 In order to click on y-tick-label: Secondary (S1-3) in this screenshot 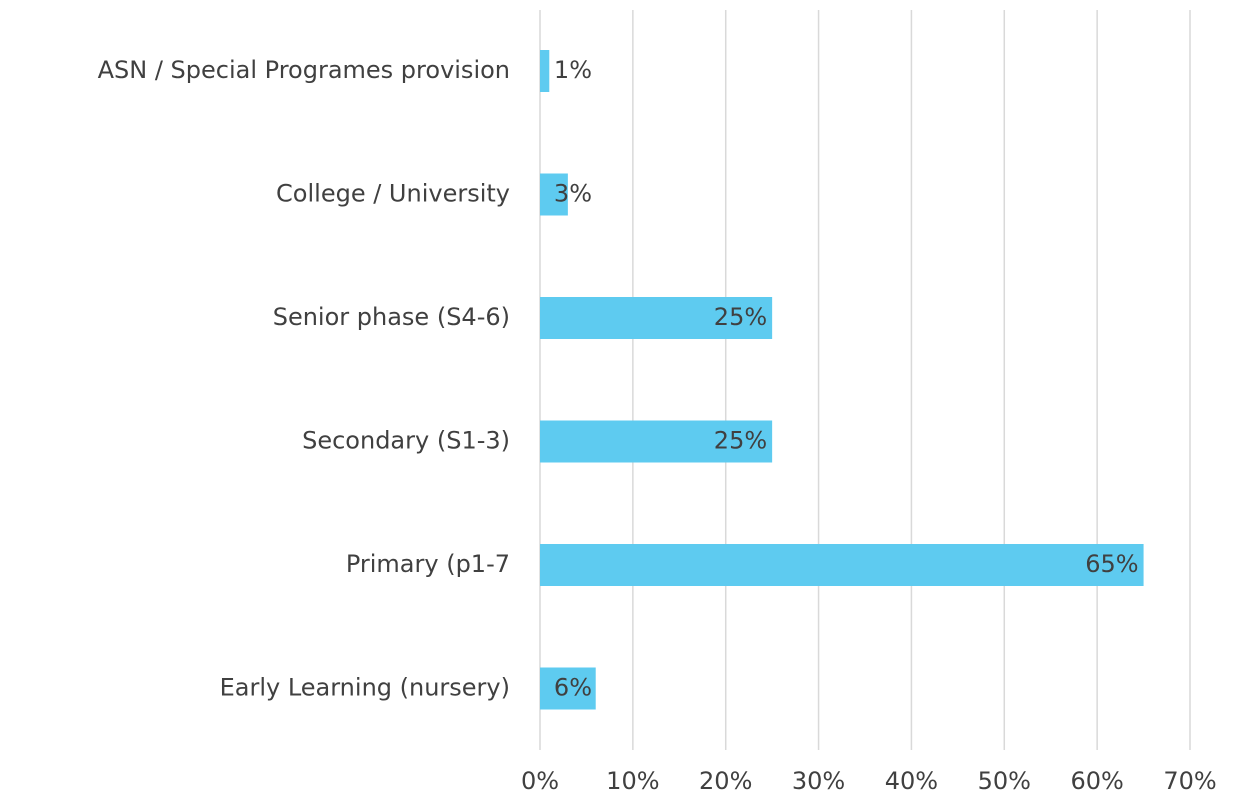, I will do `click(406, 441)`.